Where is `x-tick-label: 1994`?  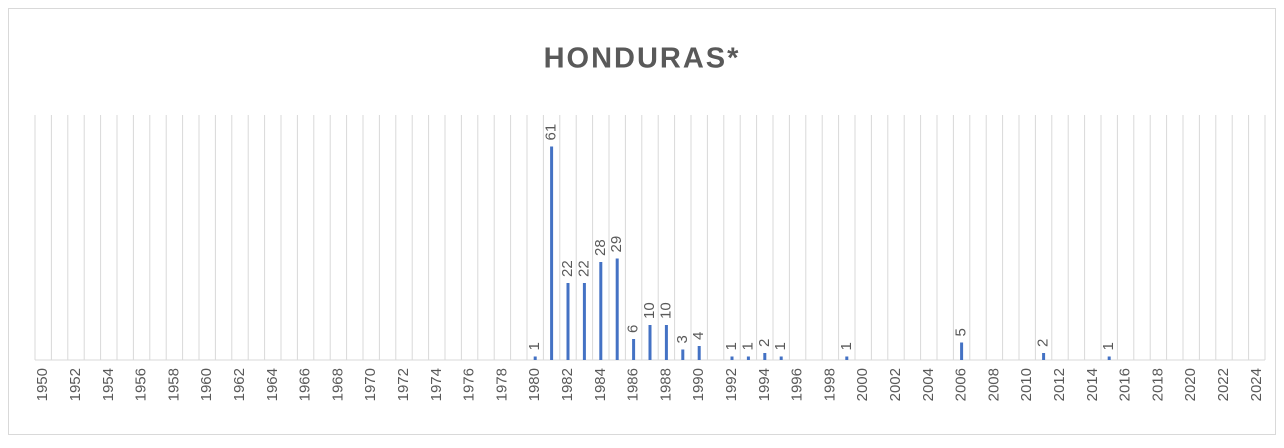
x-tick-label: 1994 is located at coordinates (764, 384).